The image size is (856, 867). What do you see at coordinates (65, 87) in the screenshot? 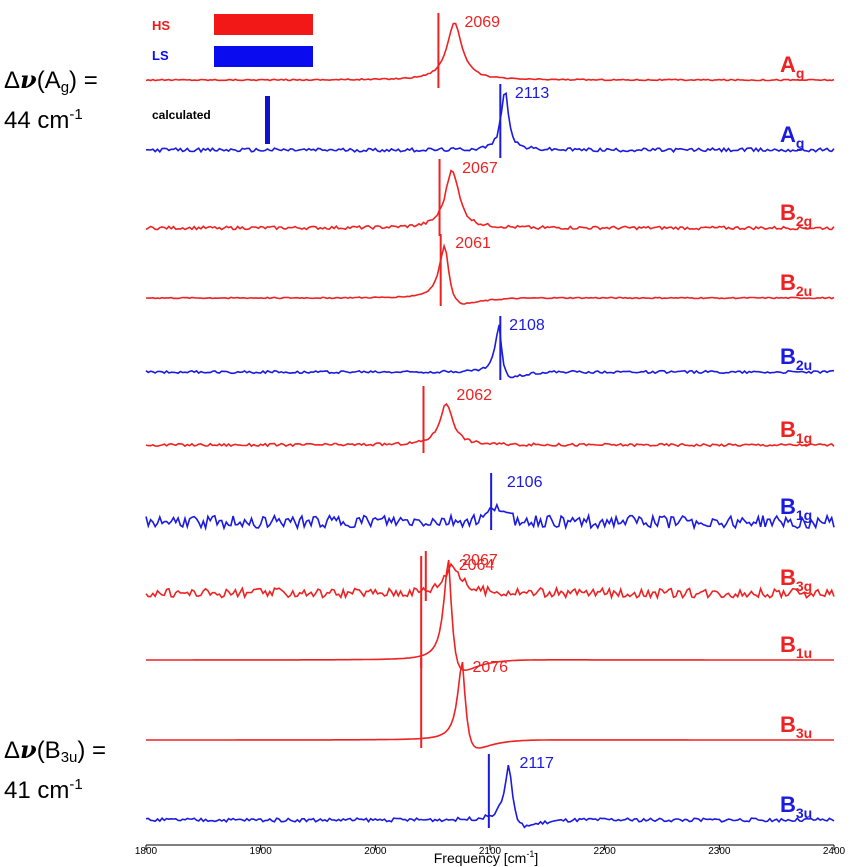
I see `annotation-sub: g` at bounding box center [65, 87].